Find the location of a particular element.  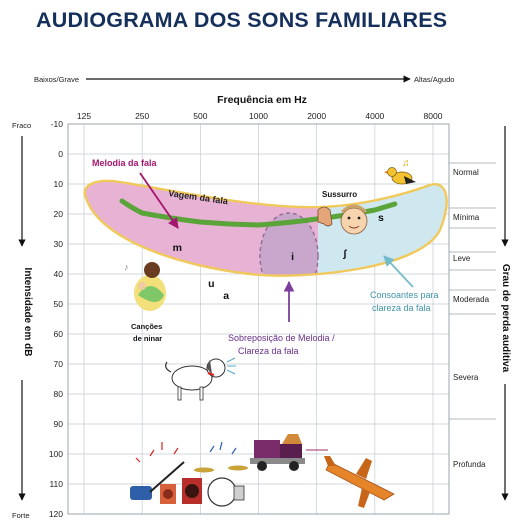

x-tick-label: 8000 is located at coordinates (433, 116).